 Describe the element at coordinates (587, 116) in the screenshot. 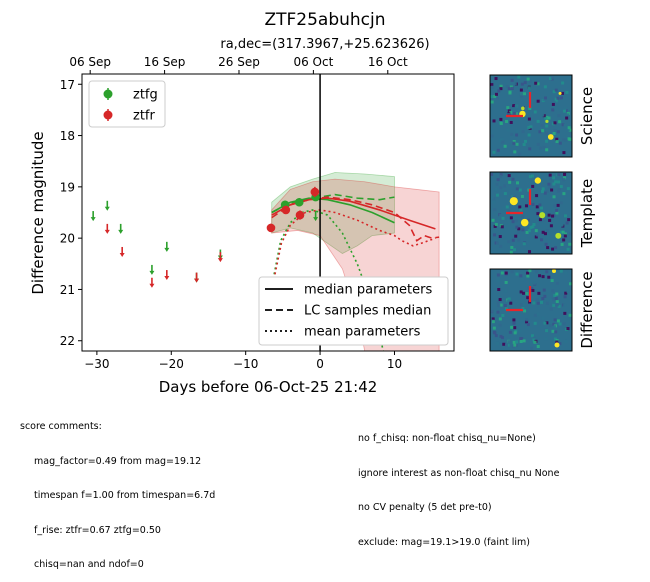

I see `cutout-label: Science` at that location.